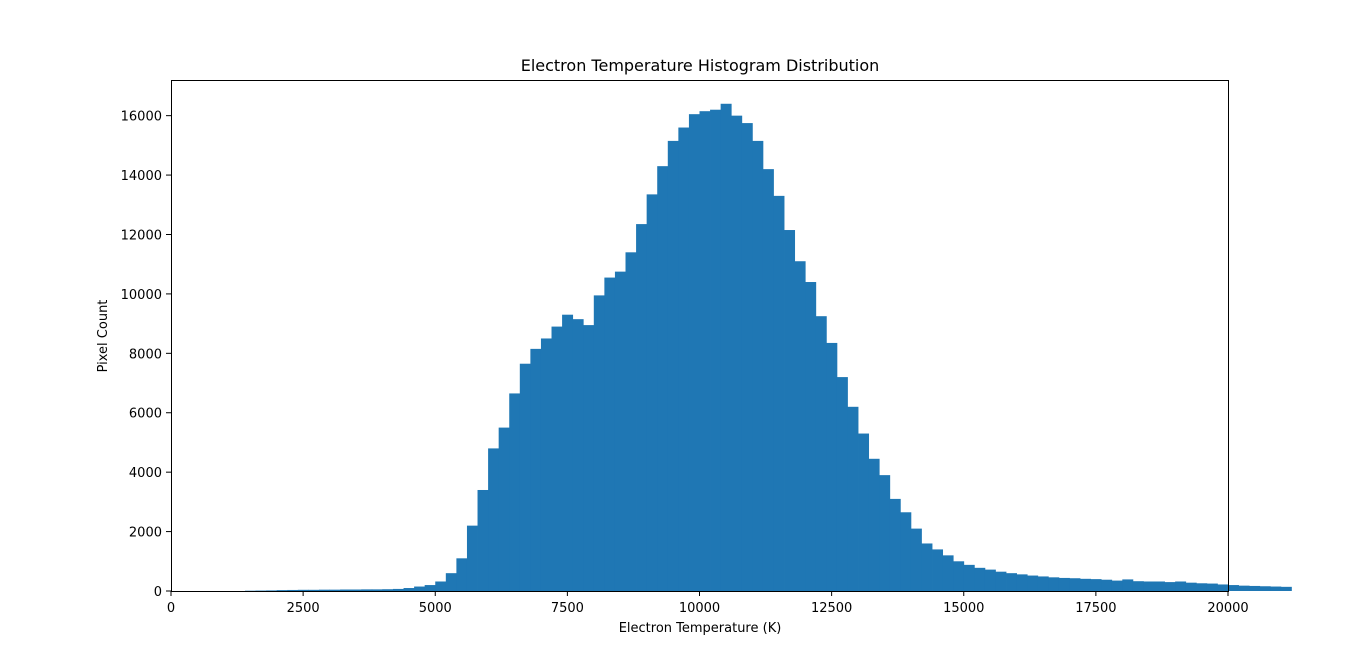 This screenshot has width=1366, height=665. I want to click on y-tick-label: 4000, so click(145, 473).